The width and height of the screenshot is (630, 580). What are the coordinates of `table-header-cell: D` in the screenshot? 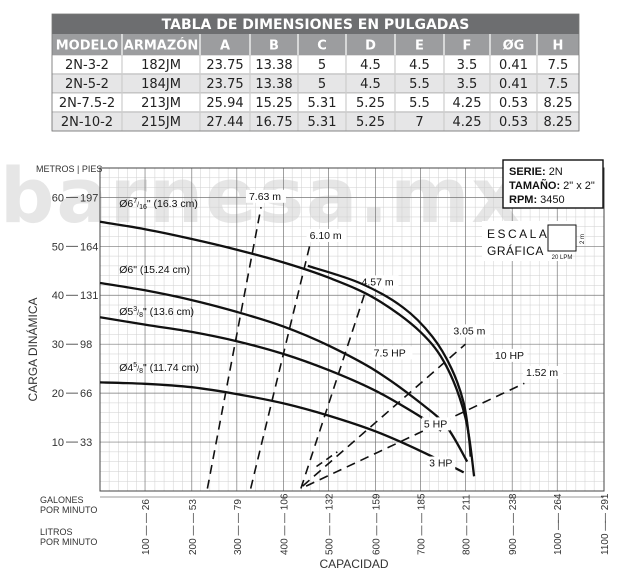 It's located at (370, 46).